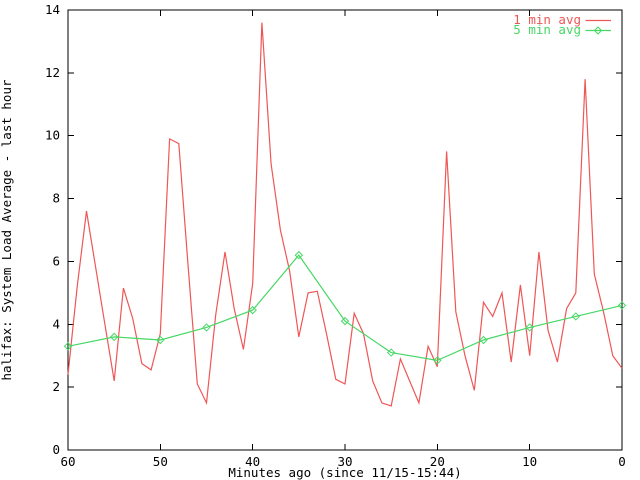 The height and width of the screenshot is (480, 640). Describe the element at coordinates (52, 135) in the screenshot. I see `y-tick-label: 10` at that location.